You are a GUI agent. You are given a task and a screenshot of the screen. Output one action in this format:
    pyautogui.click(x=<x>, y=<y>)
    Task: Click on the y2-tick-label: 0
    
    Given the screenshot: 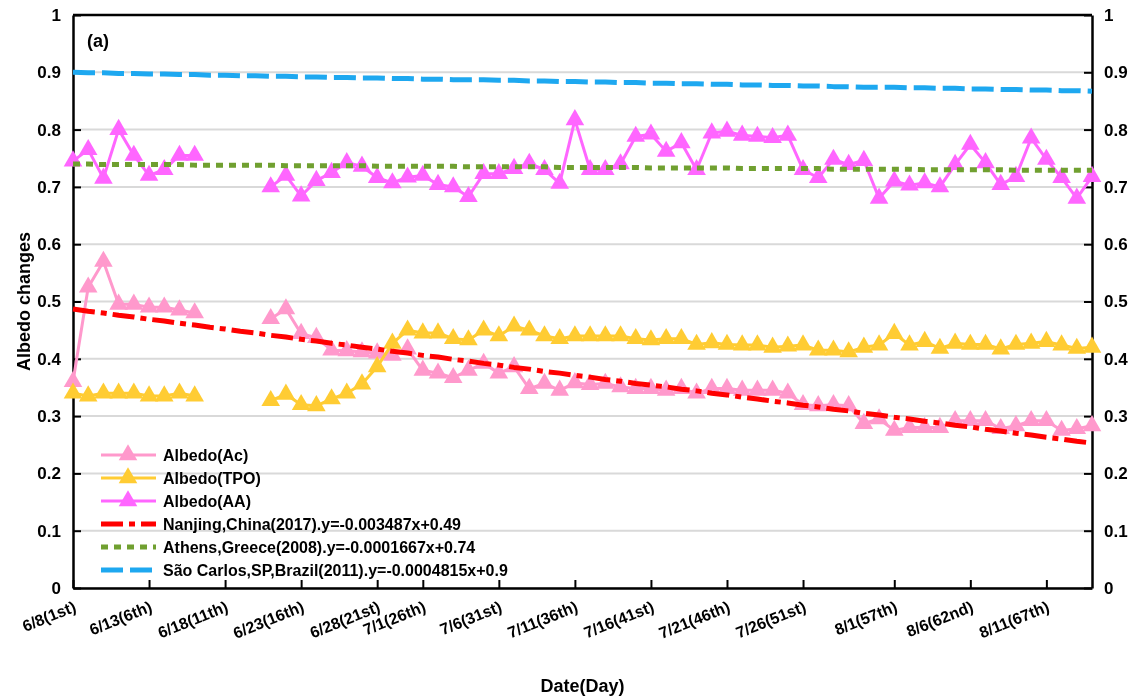 What is the action you would take?
    pyautogui.click(x=1109, y=588)
    